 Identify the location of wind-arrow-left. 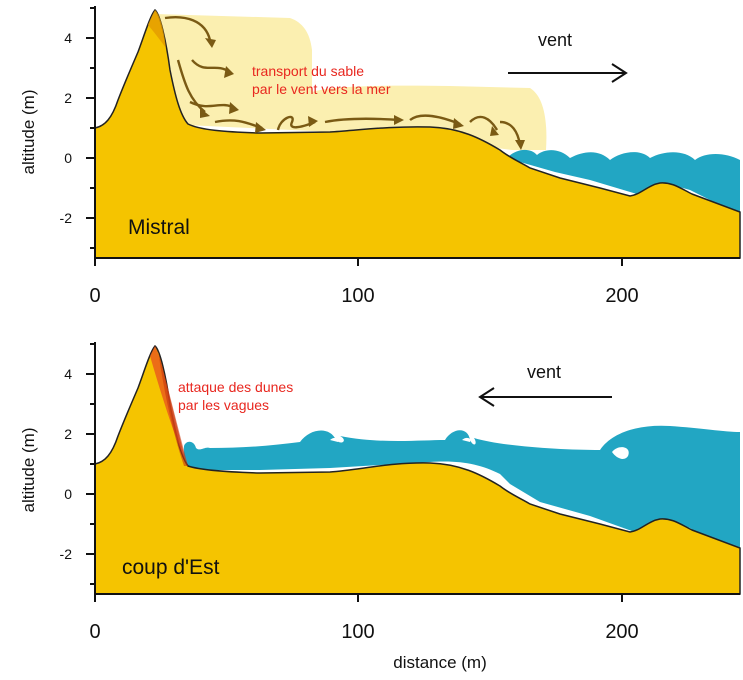
(545, 397).